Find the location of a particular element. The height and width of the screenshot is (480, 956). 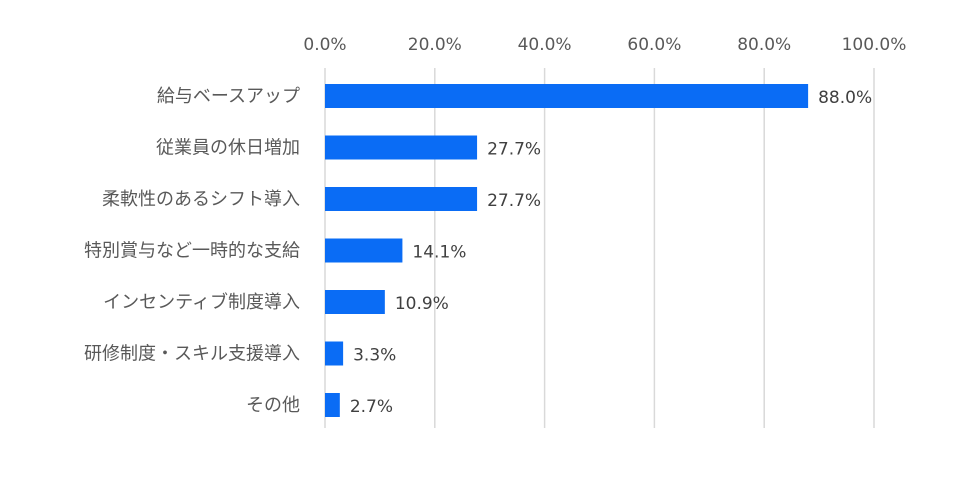

data-label: 3.3% is located at coordinates (374, 356).